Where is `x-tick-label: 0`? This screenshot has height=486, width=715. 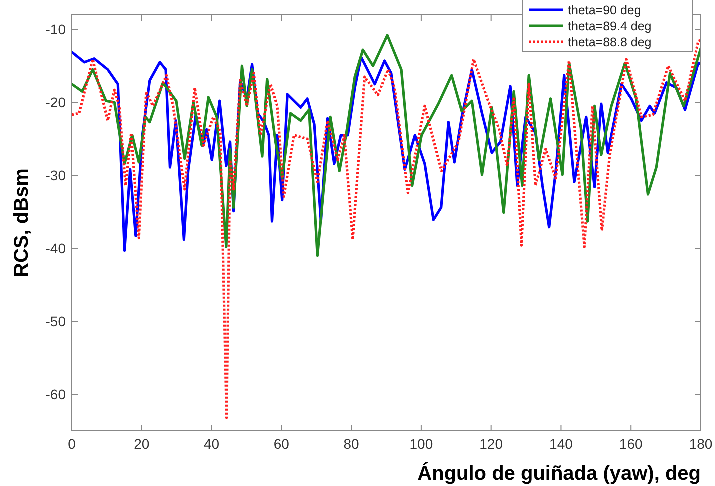
x-tick-label: 0 is located at coordinates (72, 444).